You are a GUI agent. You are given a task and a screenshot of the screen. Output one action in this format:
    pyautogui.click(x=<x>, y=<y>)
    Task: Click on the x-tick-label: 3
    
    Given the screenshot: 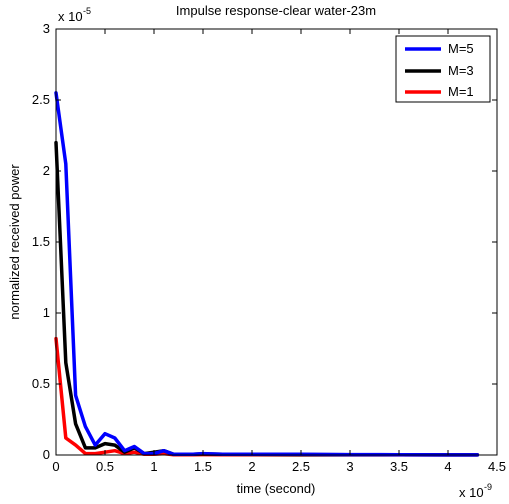 What is the action you would take?
    pyautogui.click(x=349, y=466)
    